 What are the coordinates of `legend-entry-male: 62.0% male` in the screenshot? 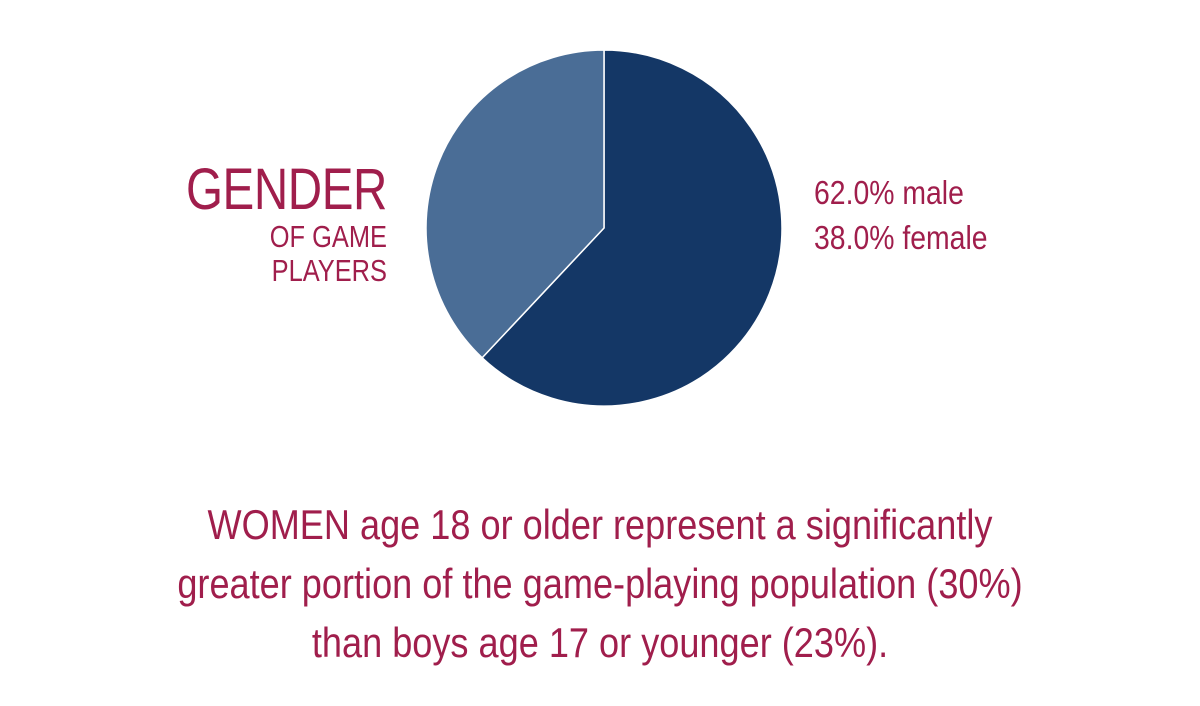 It's located at (889, 192).